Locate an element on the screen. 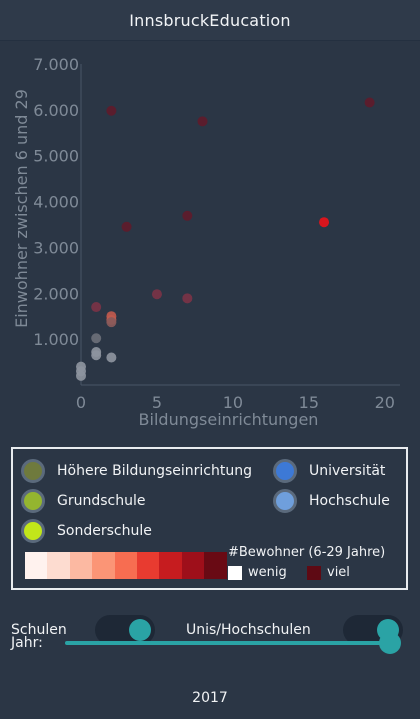  heat-high-label: viel is located at coordinates (338, 572).